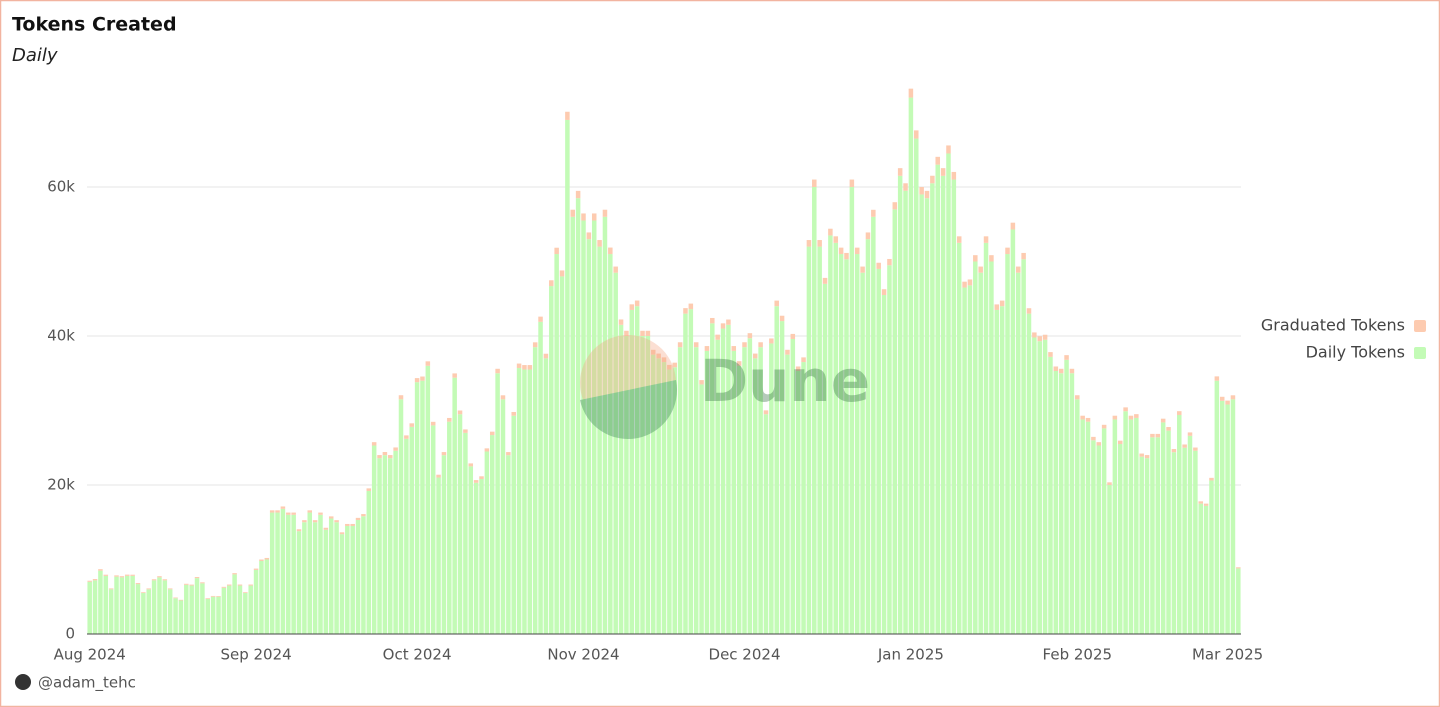 The width and height of the screenshot is (1440, 707). What do you see at coordinates (61, 485) in the screenshot?
I see `y-tick-label: 20k` at bounding box center [61, 485].